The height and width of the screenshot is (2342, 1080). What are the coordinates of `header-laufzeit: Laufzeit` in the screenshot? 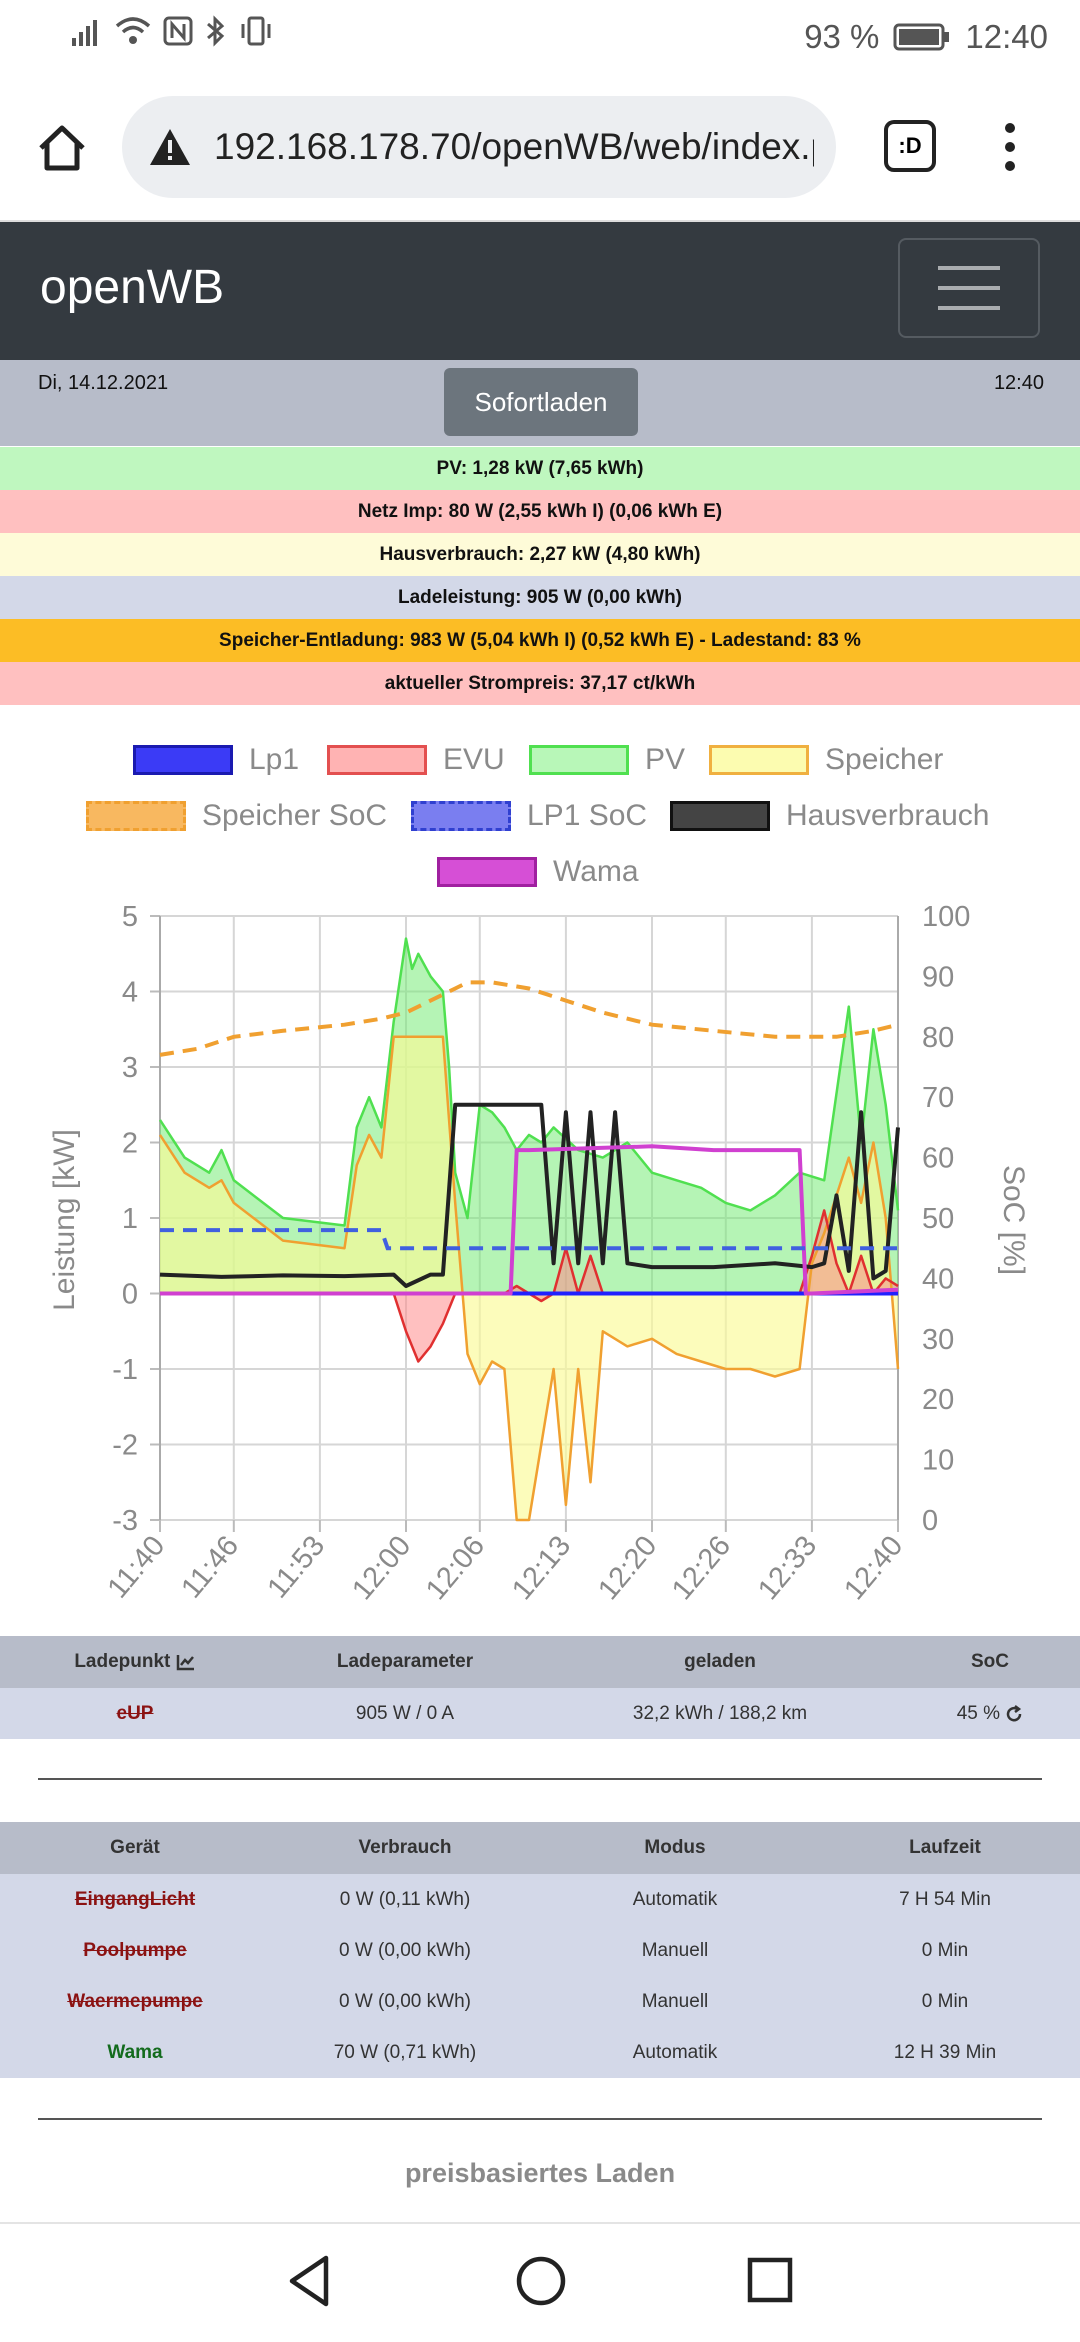 It's located at (945, 1847).